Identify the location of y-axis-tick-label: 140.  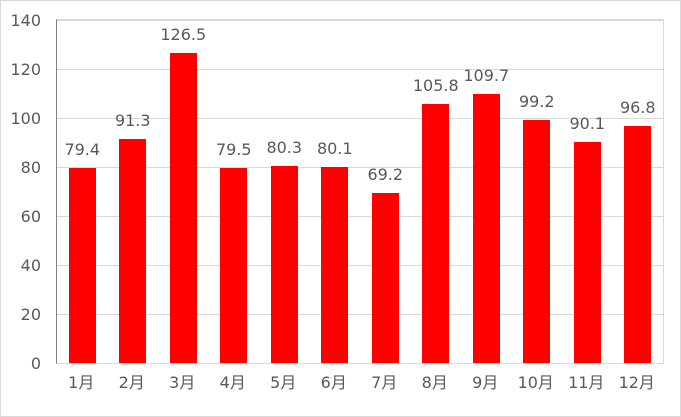
(25, 20).